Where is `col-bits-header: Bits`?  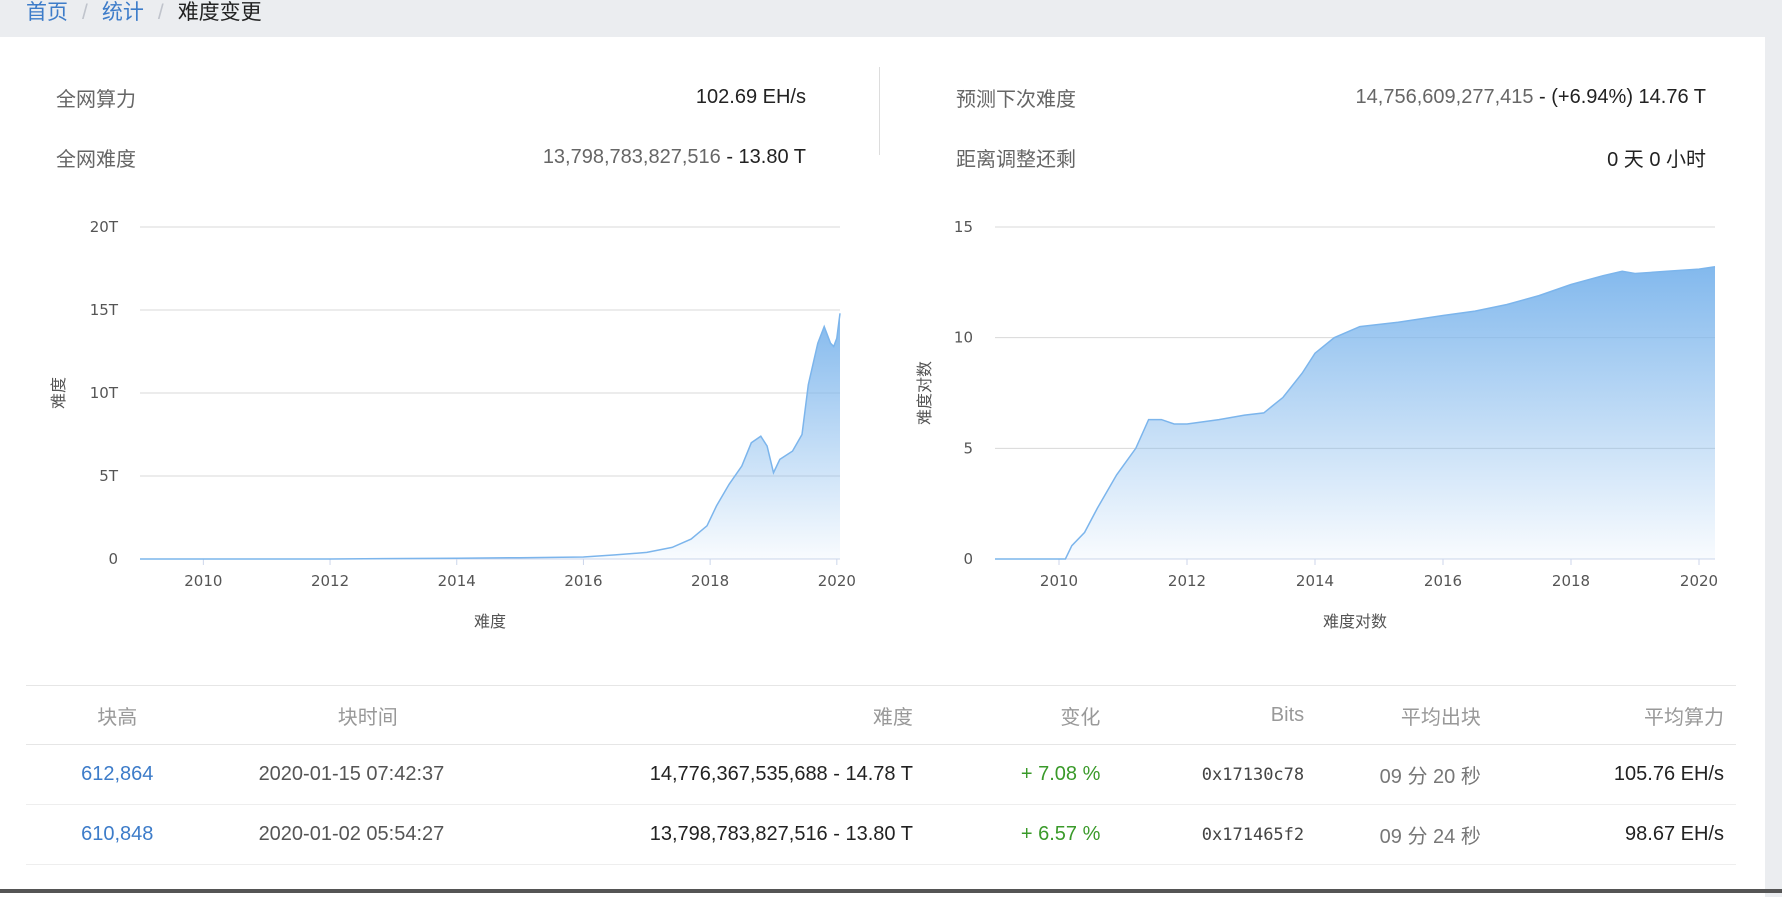 col-bits-header: Bits is located at coordinates (1287, 714).